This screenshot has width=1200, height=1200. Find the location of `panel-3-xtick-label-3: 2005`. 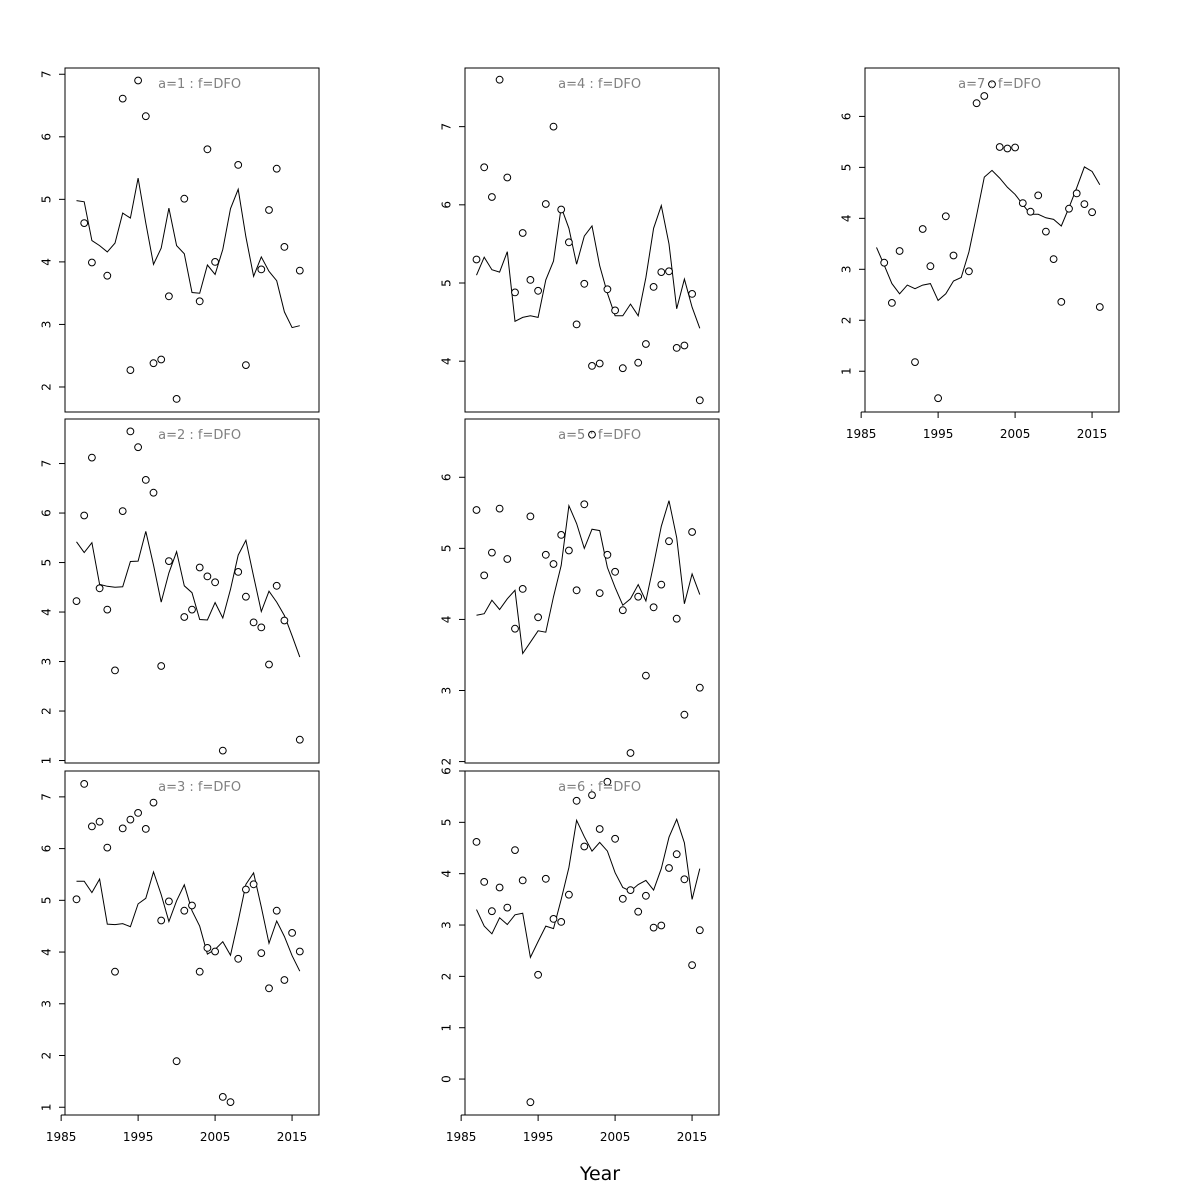

panel-3-xtick-label-3: 2005 is located at coordinates (215, 1137).